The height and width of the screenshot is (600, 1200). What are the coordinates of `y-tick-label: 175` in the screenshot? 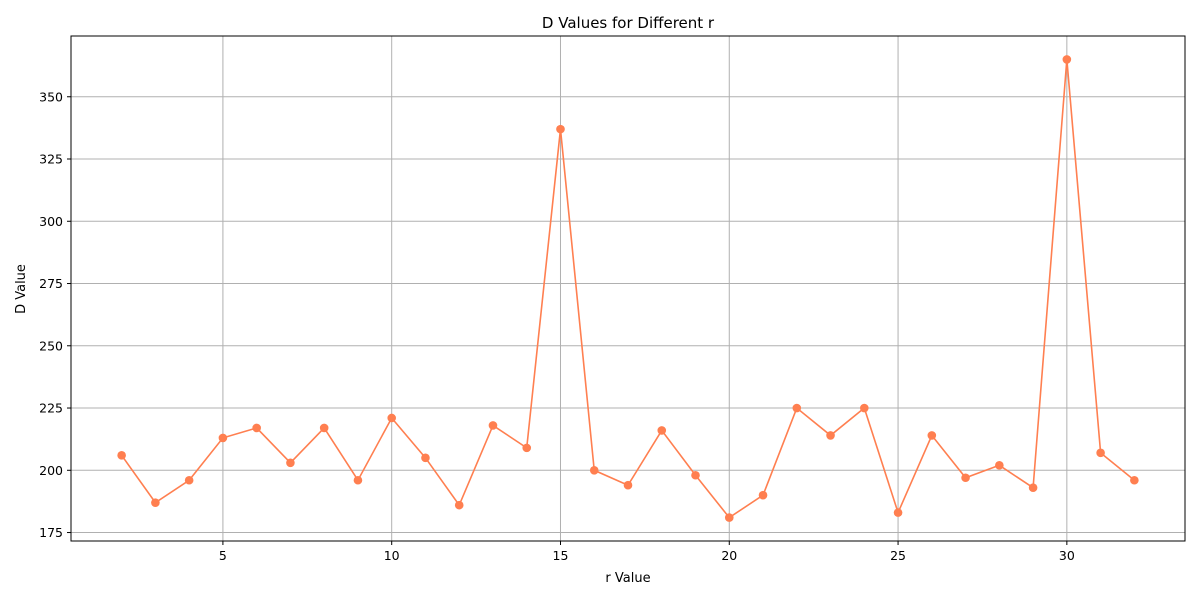 It's located at (51, 532).